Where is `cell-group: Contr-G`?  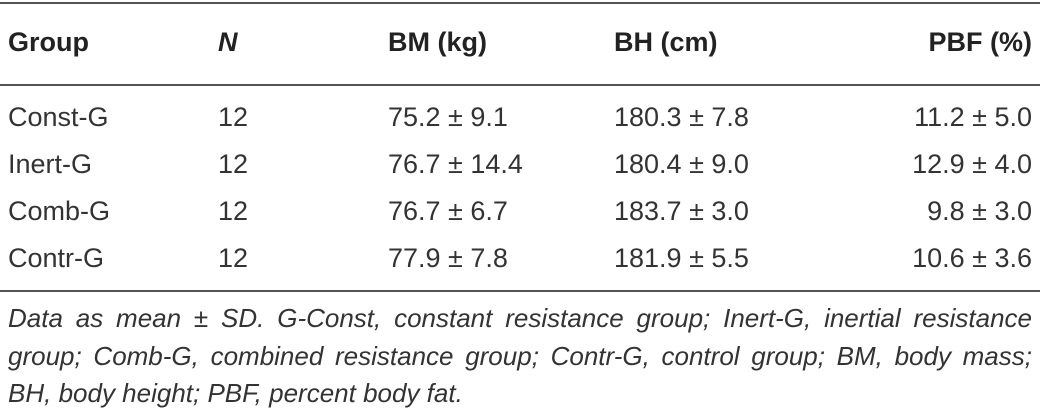 cell-group: Contr-G is located at coordinates (56, 258).